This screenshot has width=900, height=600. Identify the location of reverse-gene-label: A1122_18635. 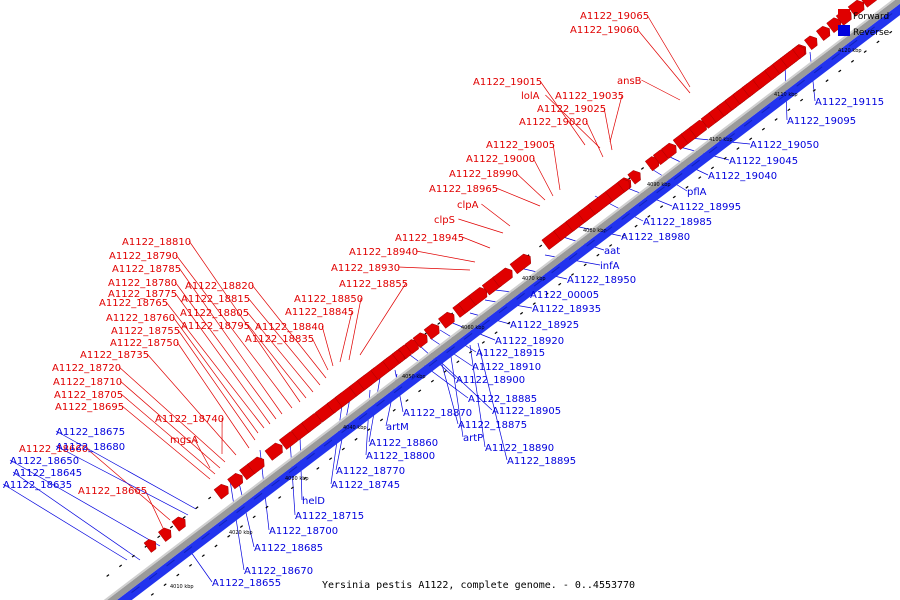
(37, 485).